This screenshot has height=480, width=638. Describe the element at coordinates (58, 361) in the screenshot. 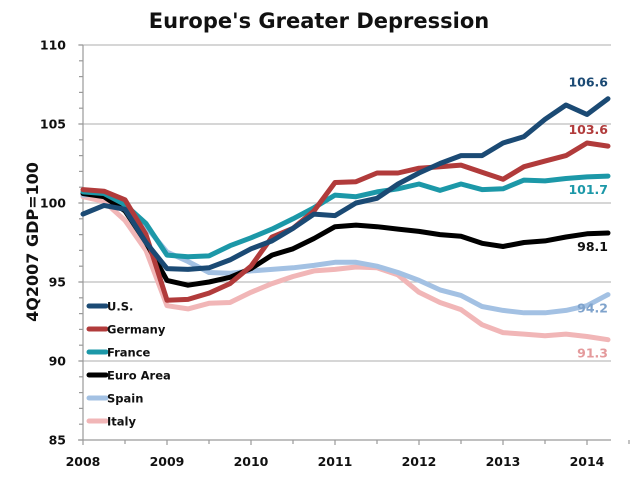

I see `y-tick-label: 90` at that location.